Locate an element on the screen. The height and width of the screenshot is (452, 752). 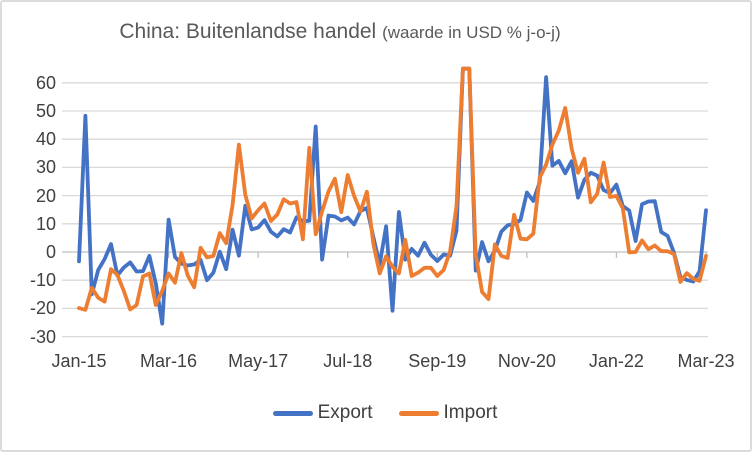
legend-label-export: Export is located at coordinates (345, 412).